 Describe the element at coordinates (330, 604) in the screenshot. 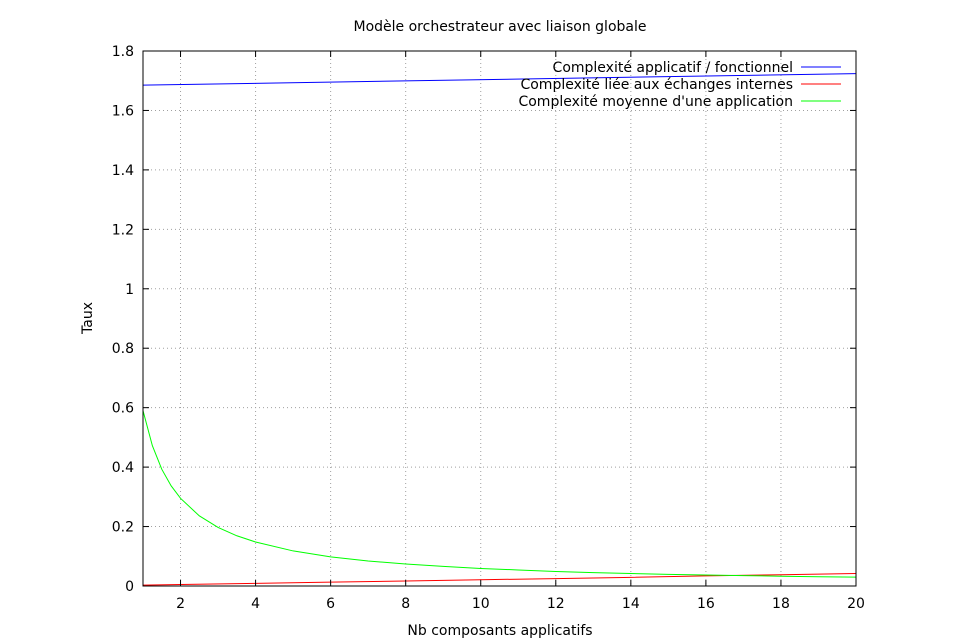

I see `x-tick-label: 6` at that location.